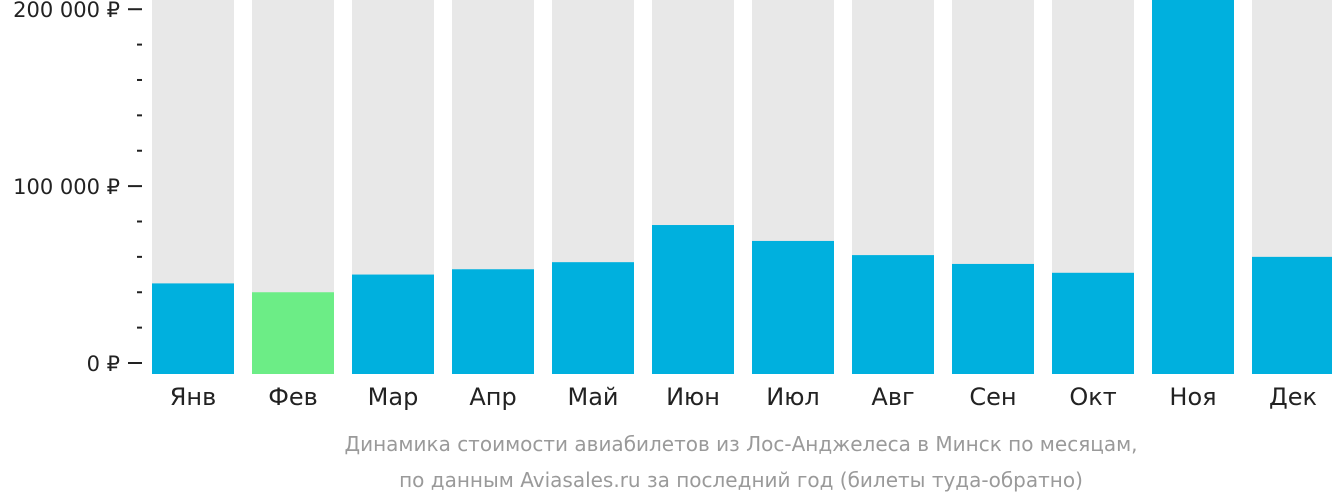 The width and height of the screenshot is (1332, 502). I want to click on x-tick-label: Апр, so click(492, 397).